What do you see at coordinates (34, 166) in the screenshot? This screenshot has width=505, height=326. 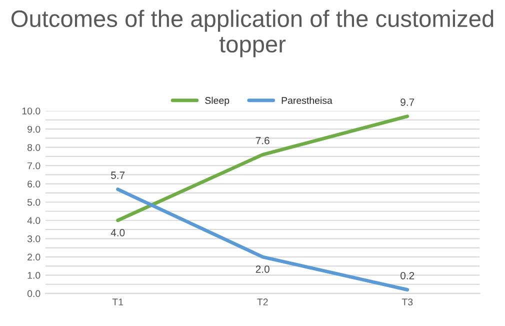 I see `y-tick-label: 7.0` at bounding box center [34, 166].